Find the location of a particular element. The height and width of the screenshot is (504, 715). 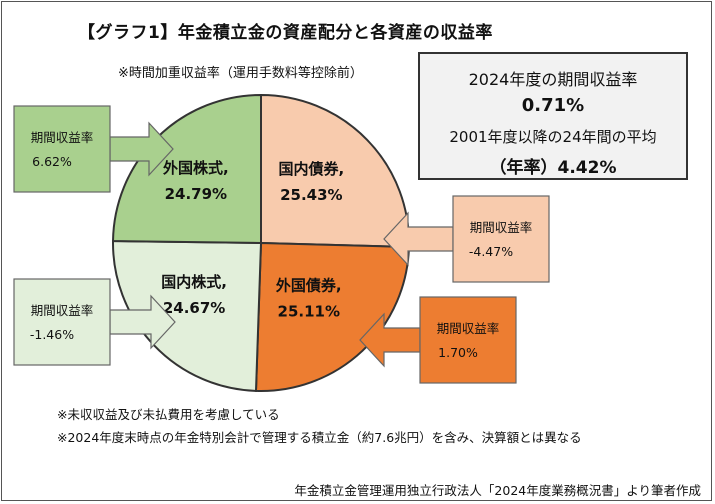

slice-label: 外国債券, is located at coordinates (308, 285).